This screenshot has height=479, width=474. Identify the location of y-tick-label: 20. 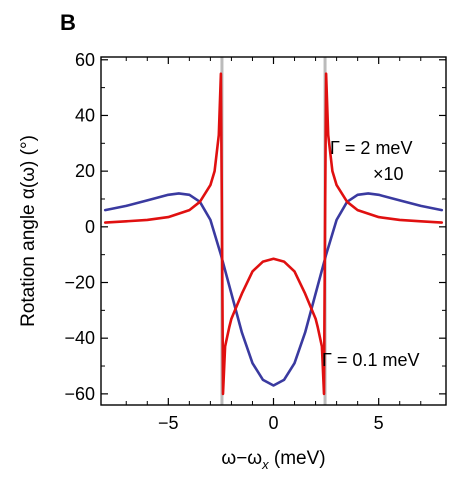
(85, 171).